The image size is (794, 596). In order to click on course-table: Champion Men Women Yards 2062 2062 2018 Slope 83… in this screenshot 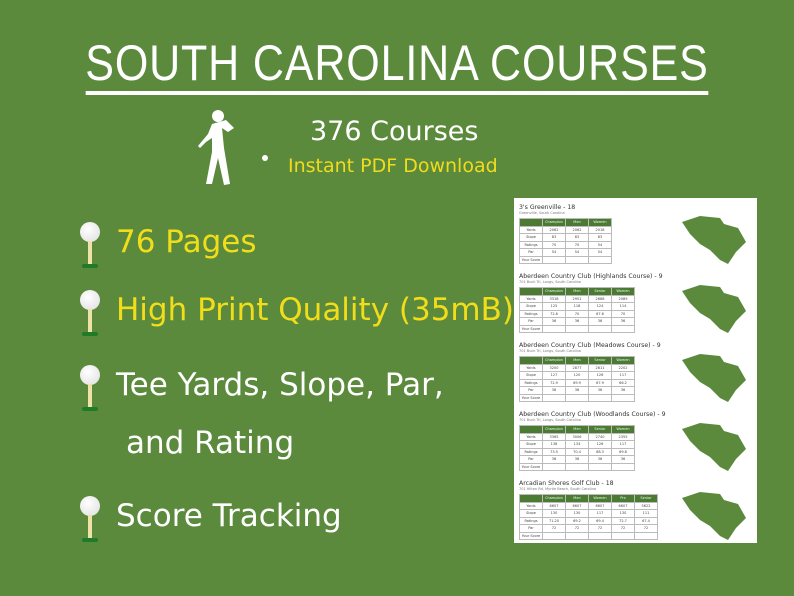, I will do `click(565, 241)`.